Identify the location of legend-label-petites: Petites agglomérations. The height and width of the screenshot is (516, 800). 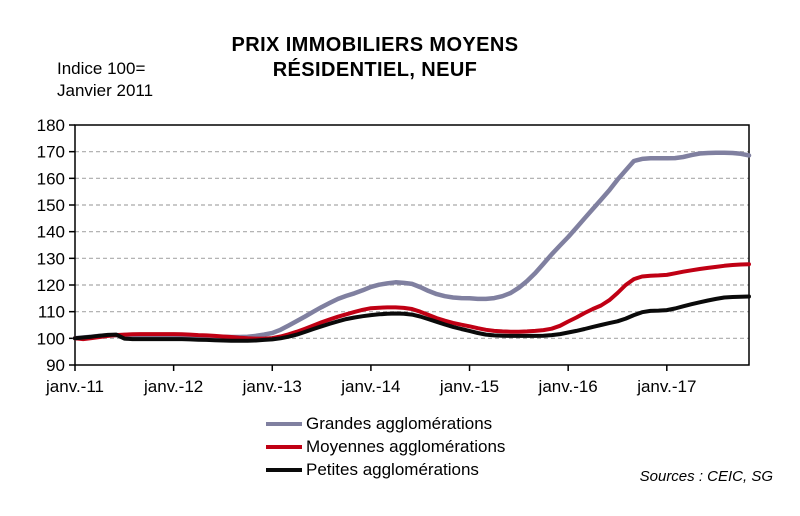
(392, 469).